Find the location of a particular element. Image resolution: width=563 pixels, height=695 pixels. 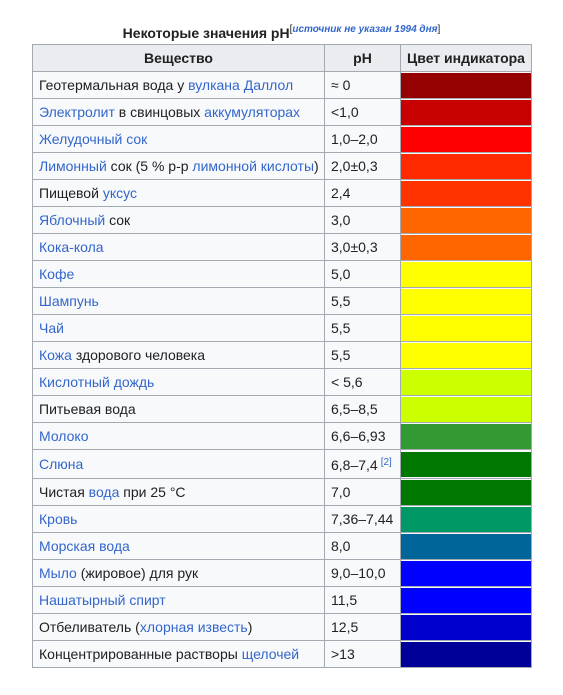

table-row: Нашатырный спирт 11,5 is located at coordinates (282, 600).